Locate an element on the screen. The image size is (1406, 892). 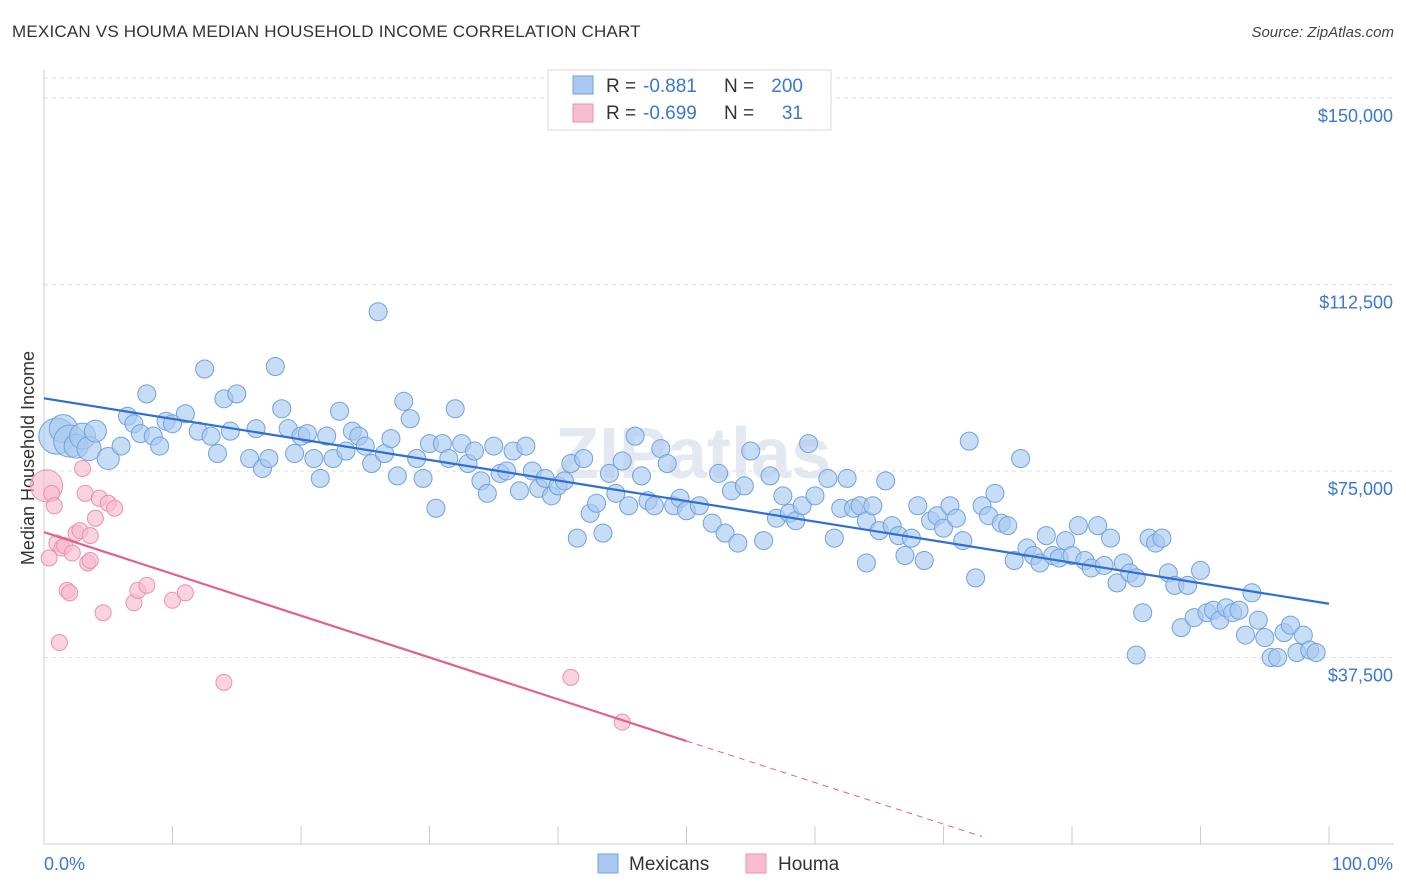
stats-box: R = -0.881 N = 200 R = -0.699 N = 31 is located at coordinates (689, 100).